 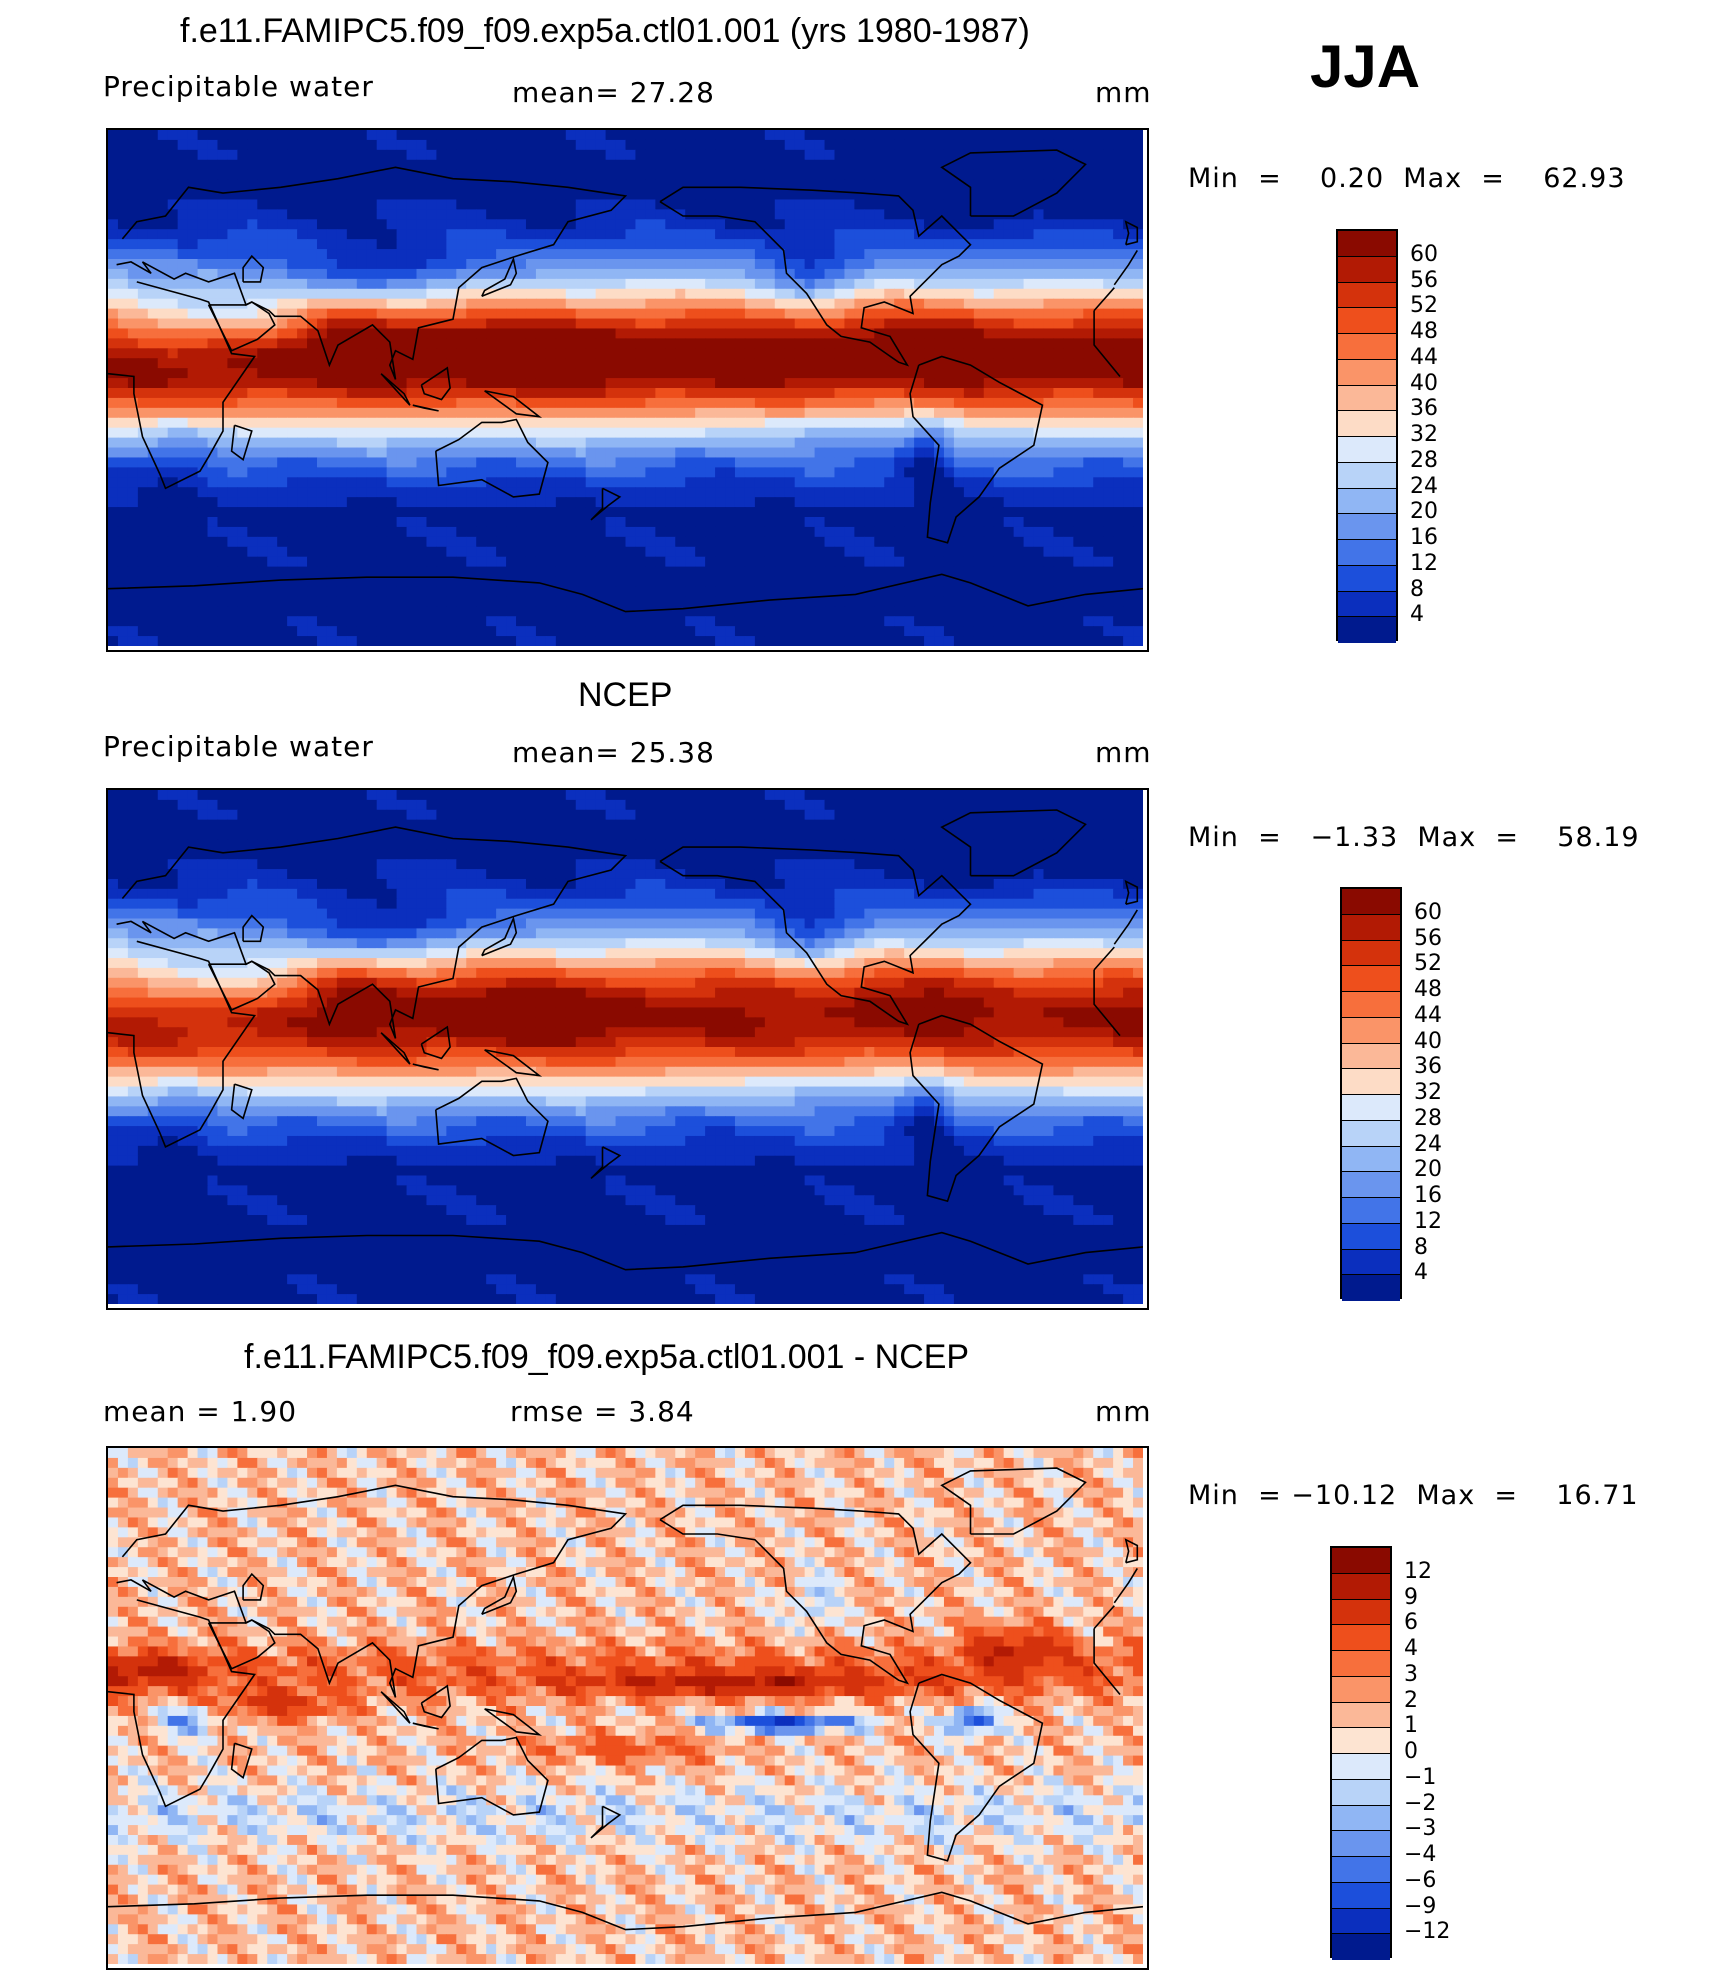 I want to click on colorbar-tick-label: 44, so click(x=1428, y=1015).